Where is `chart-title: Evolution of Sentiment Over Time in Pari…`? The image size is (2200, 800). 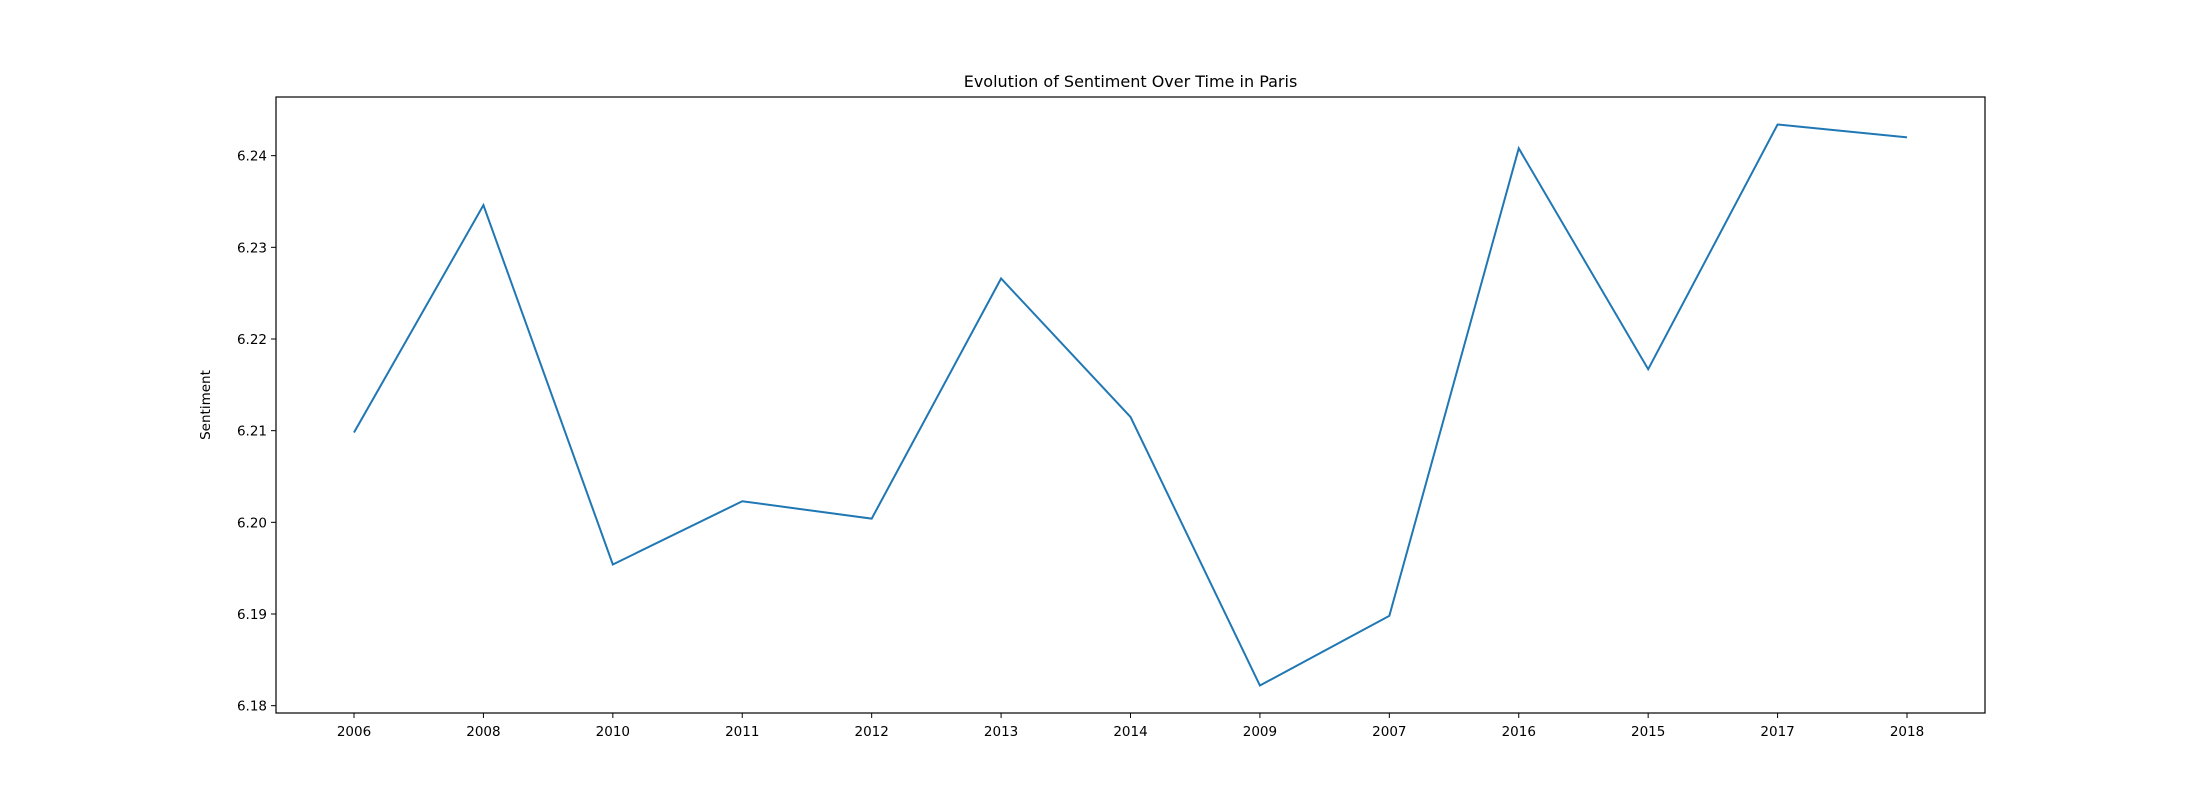 chart-title: Evolution of Sentiment Over Time in Pari… is located at coordinates (1131, 81).